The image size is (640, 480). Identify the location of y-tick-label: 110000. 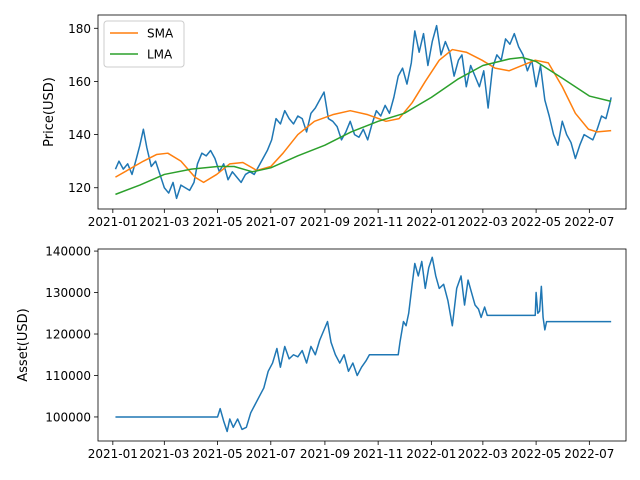
(68, 376).